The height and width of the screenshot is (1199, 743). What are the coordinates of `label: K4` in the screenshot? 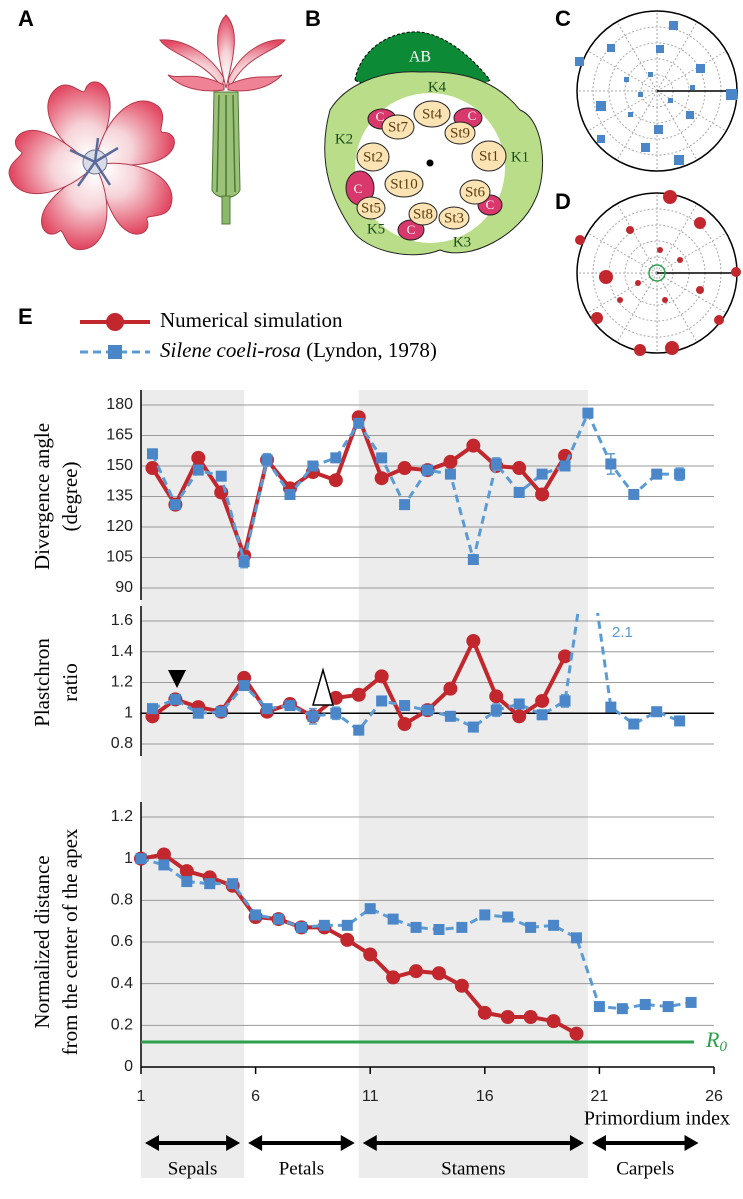 It's located at (437, 87).